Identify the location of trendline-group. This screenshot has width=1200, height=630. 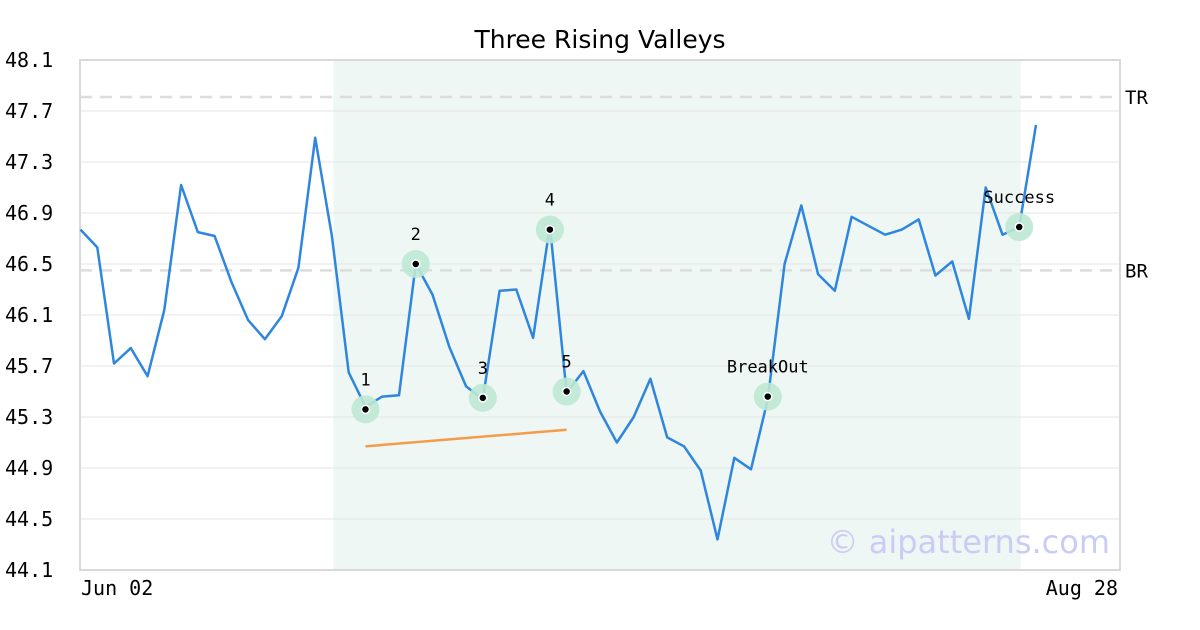
(466, 438).